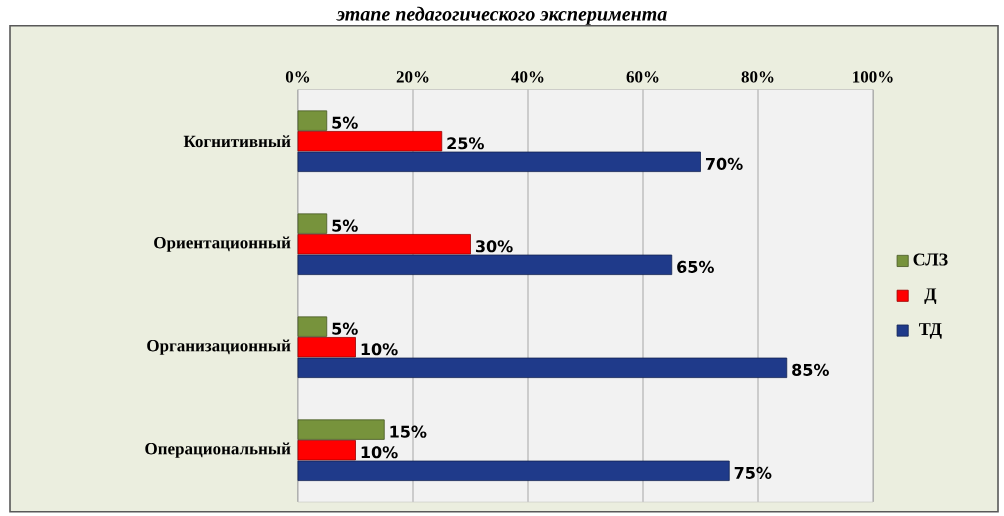  I want to click on y-tick-label: Организационный, so click(219, 347).